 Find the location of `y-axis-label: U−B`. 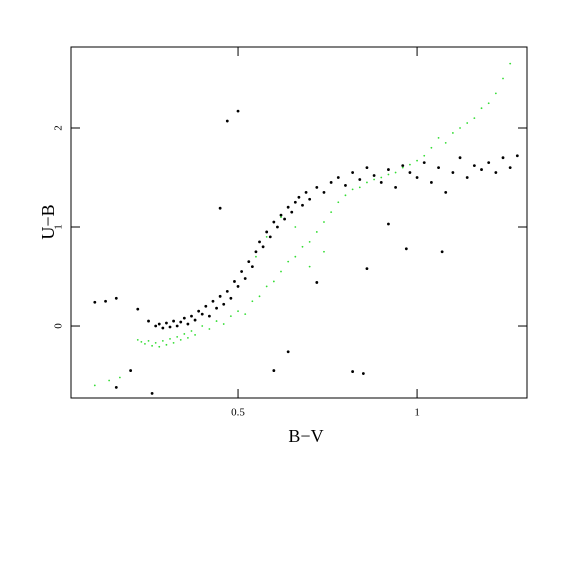

y-axis-label: U−B is located at coordinates (48, 221).